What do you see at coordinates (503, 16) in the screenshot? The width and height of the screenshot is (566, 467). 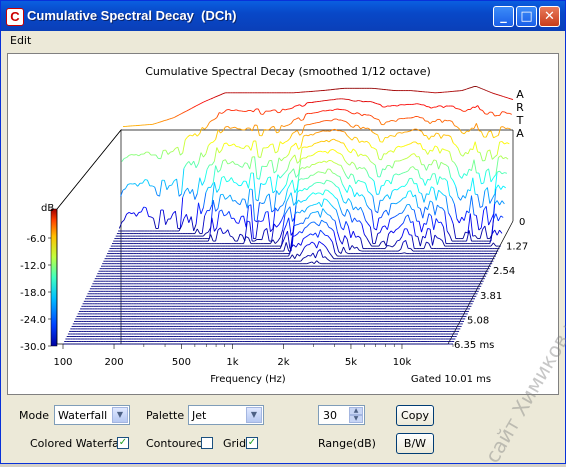 I see `minimize-button: _` at bounding box center [503, 16].